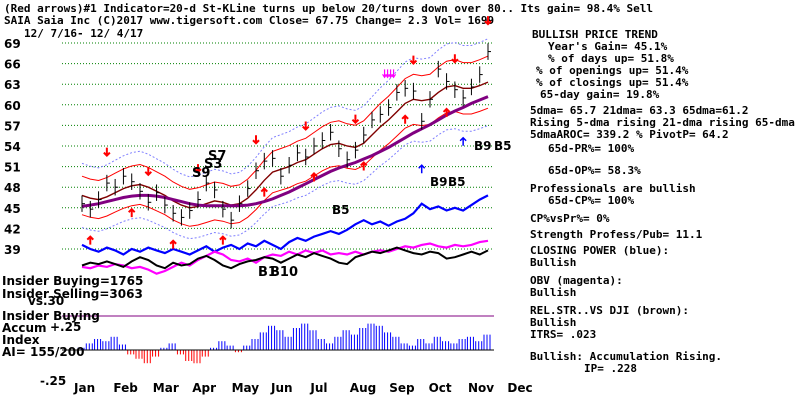 This screenshot has height=402, width=800. I want to click on y-axis-ticks: 69 66 63 60 57 54 51 48 45 42 39, so click(12, 147).